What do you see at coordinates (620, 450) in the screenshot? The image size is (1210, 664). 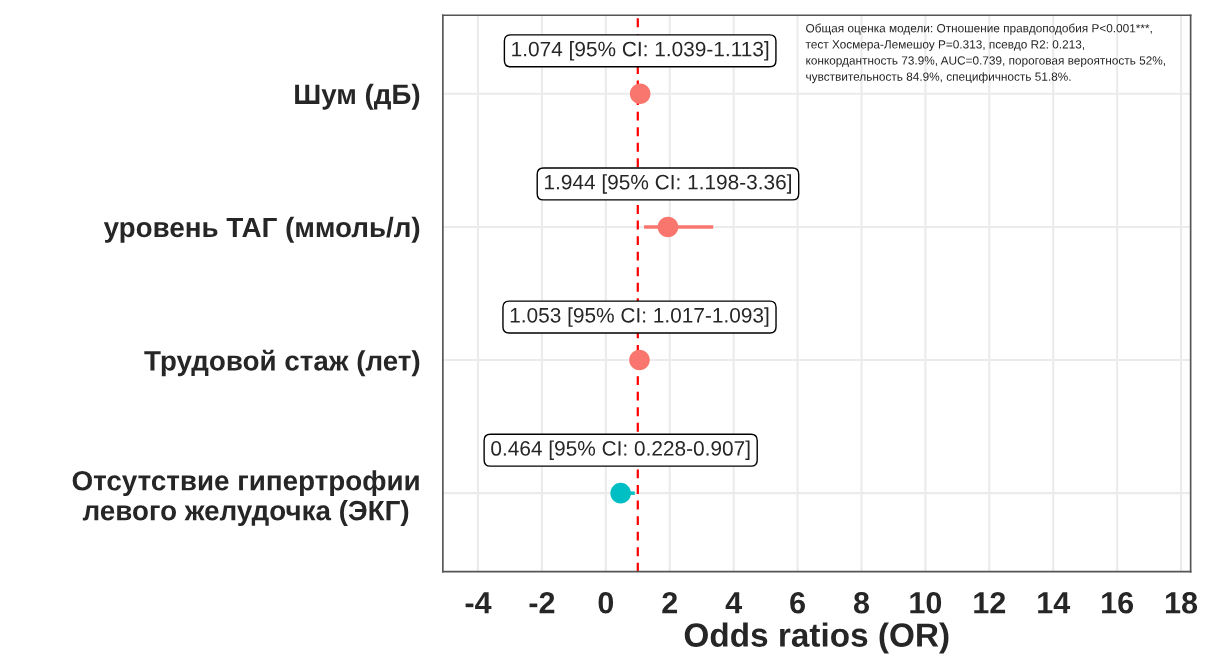 I see `data-label: 0.464 [95% CI: 0.228-0.907]` at bounding box center [620, 450].